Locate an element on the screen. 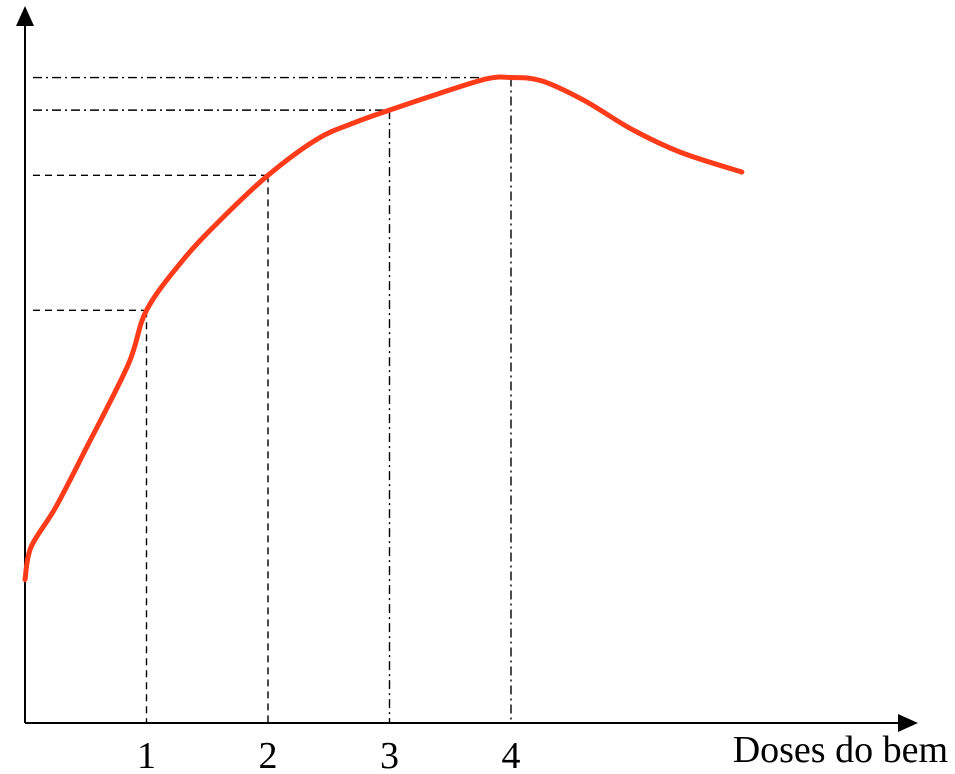 This screenshot has width=955, height=774. x-tick-label-3: 3 is located at coordinates (389, 754).